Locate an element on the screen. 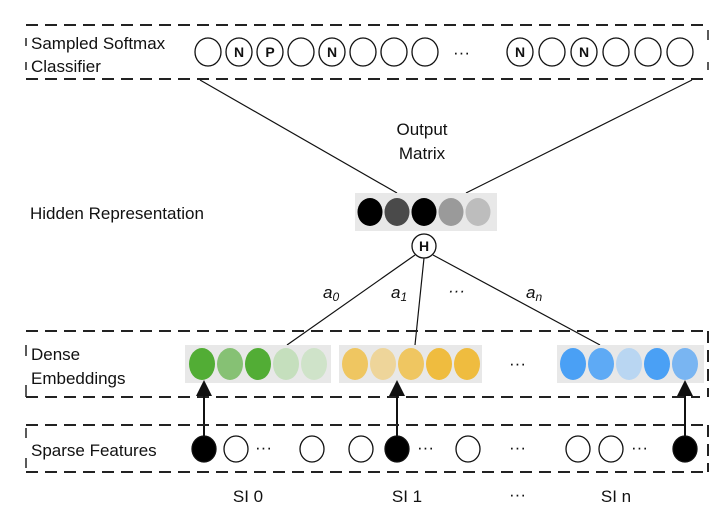  si-1-label: SI 1 is located at coordinates (407, 496).